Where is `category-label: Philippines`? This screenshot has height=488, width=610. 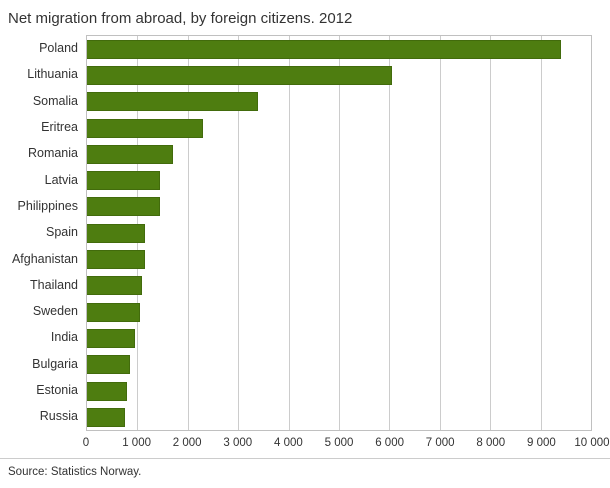 category-label: Philippines is located at coordinates (47, 205).